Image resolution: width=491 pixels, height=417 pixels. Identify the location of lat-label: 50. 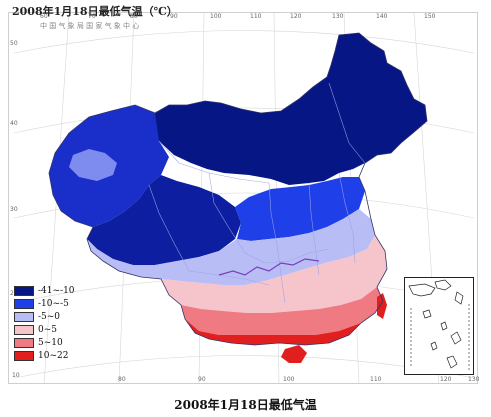
(14, 43).